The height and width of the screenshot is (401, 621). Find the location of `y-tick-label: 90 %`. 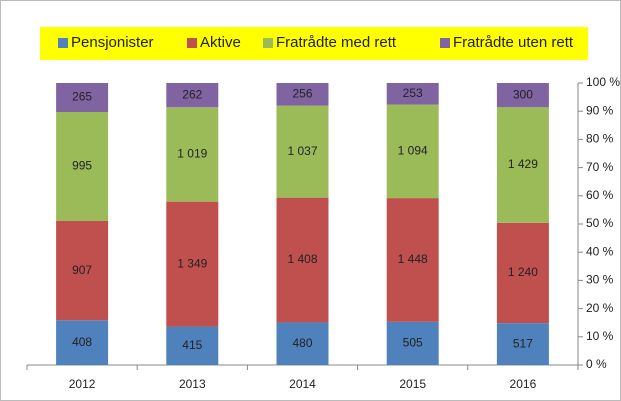

y-tick-label: 90 % is located at coordinates (600, 110).